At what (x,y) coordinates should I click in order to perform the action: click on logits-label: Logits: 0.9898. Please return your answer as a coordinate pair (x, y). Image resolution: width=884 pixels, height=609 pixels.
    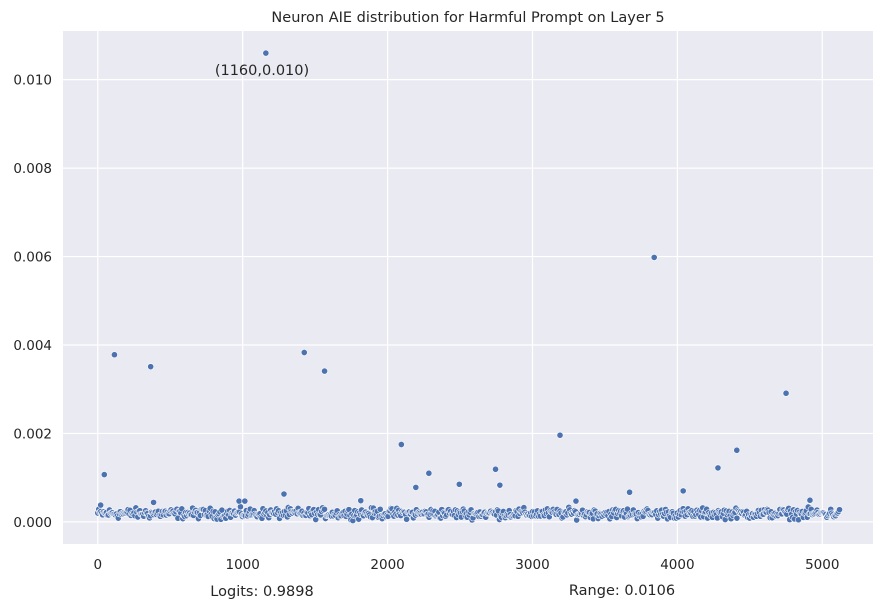
    Looking at the image, I should click on (261, 592).